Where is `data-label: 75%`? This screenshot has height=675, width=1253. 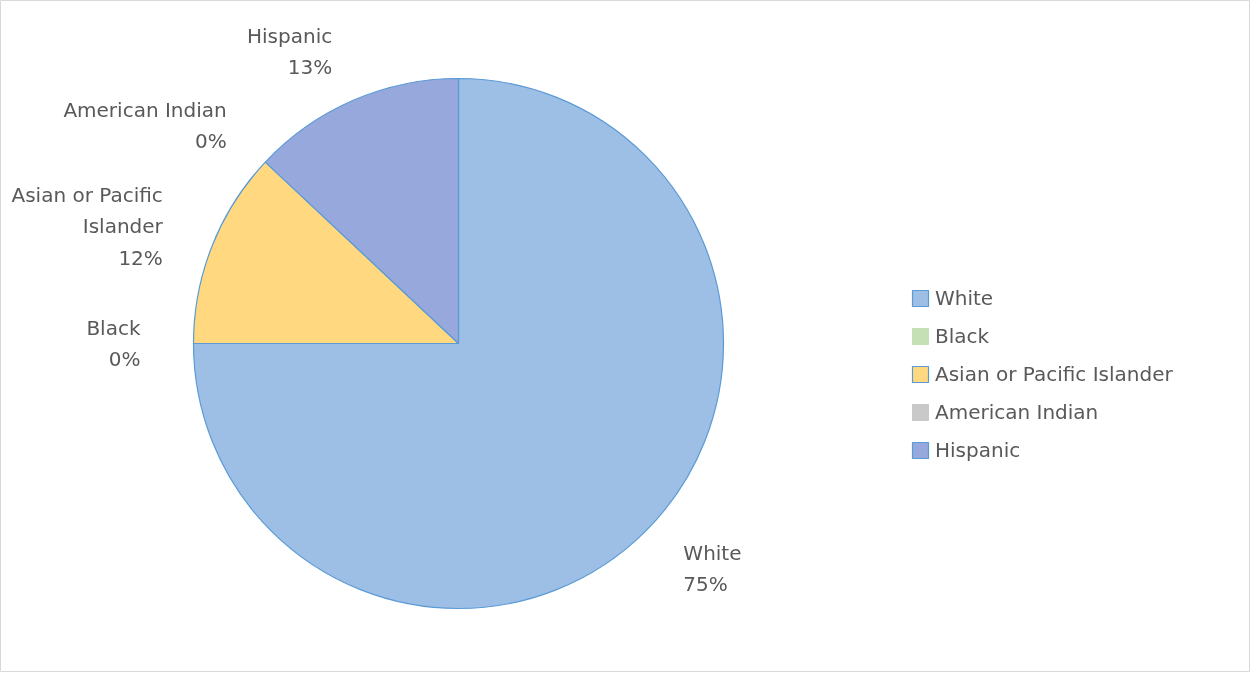
data-label: 75% is located at coordinates (705, 583).